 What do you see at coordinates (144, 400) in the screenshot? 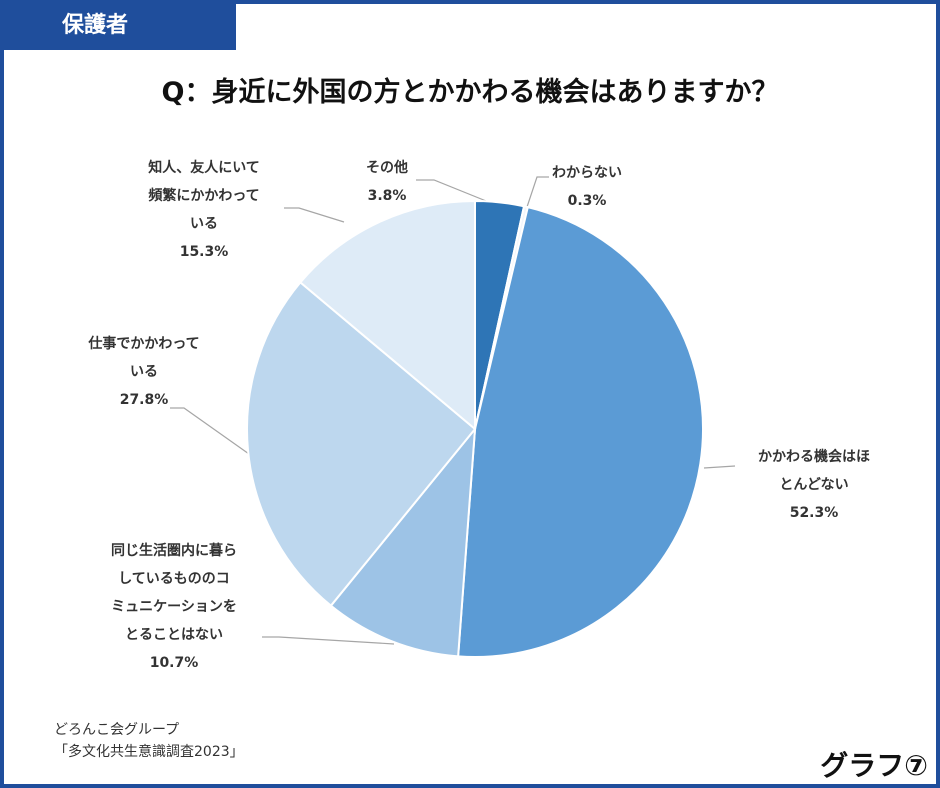
I see `value-label: 27.8%` at bounding box center [144, 400].